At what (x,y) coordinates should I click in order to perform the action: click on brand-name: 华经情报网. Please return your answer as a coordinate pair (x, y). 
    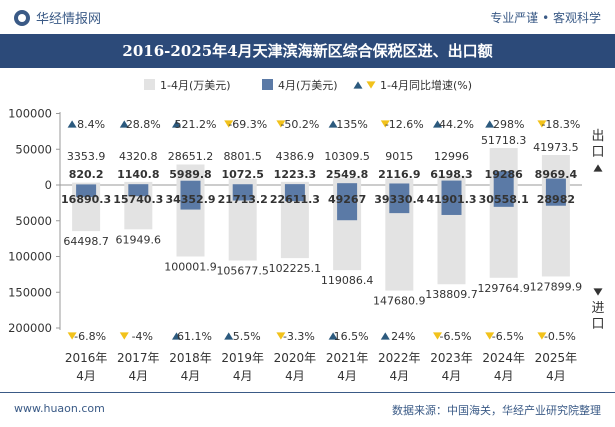
    Looking at the image, I should click on (69, 19).